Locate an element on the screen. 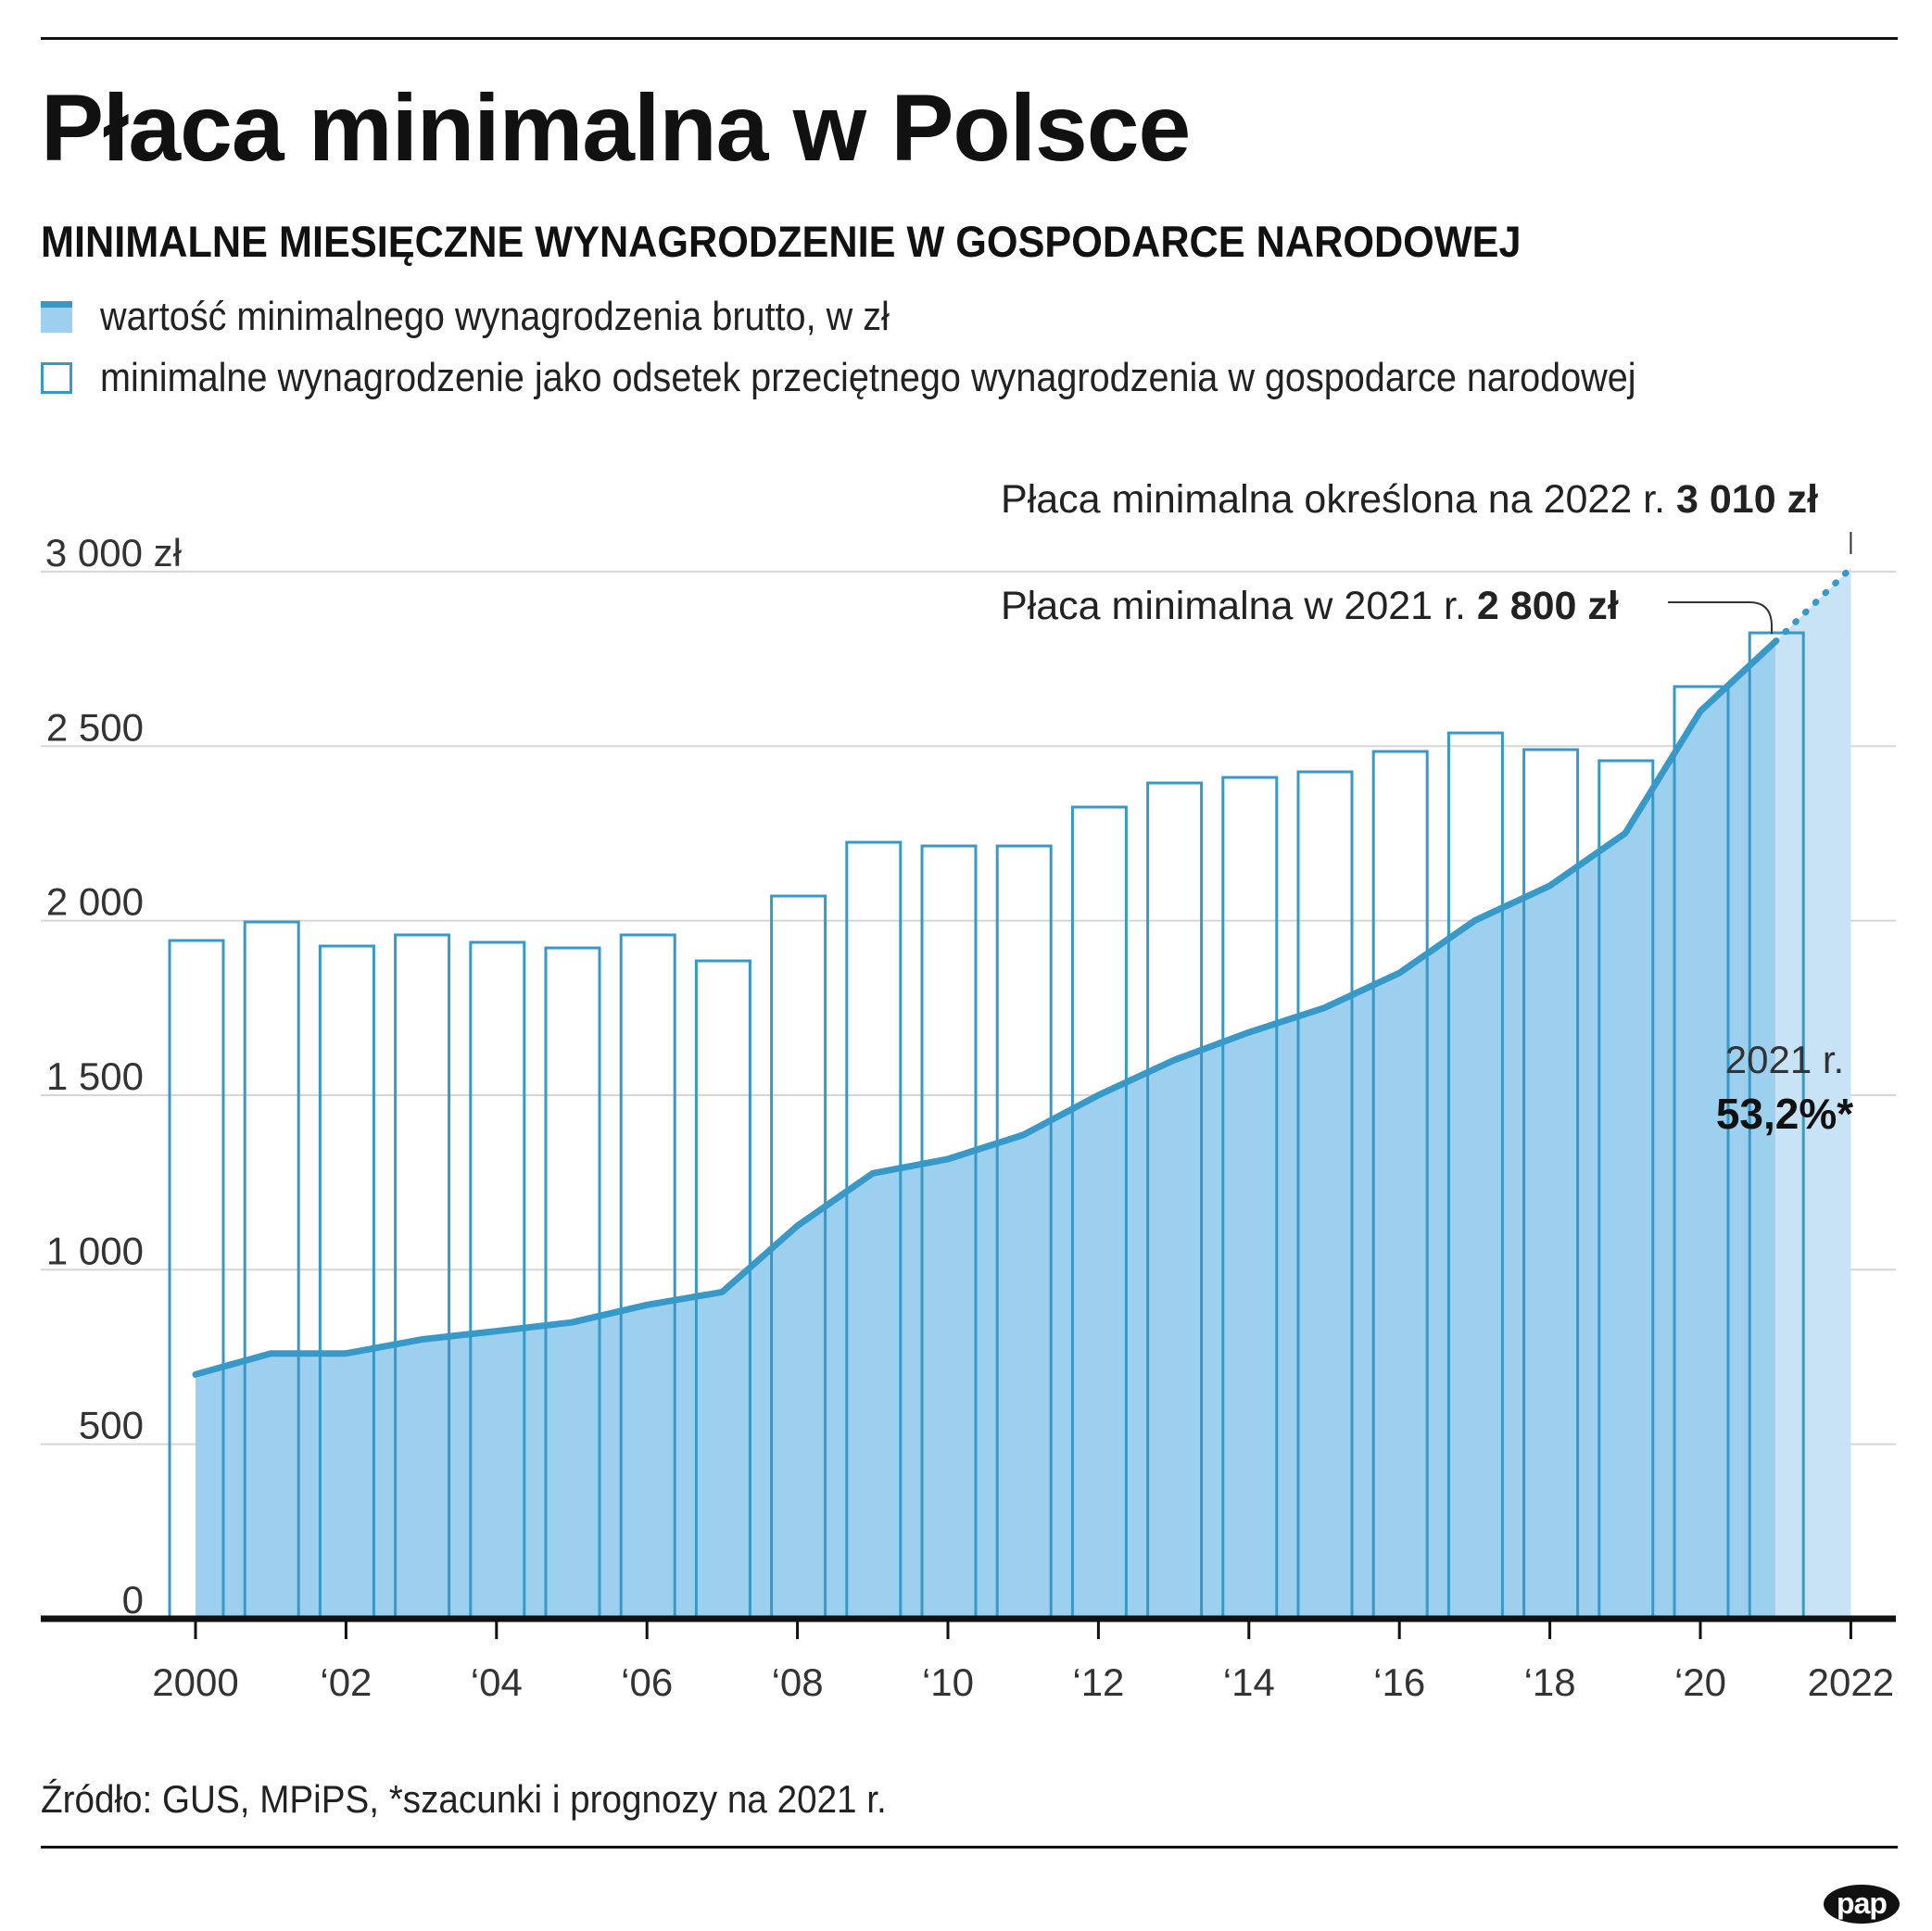 This screenshot has height=1931, width=1932. y-tick-label: 1 000 is located at coordinates (95, 1251).